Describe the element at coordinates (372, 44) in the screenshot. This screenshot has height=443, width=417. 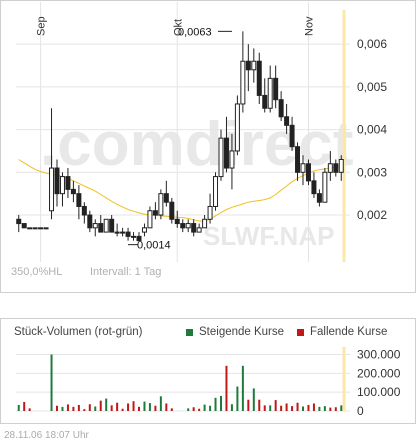
I see `price-y-tick-label: 0,006` at that location.